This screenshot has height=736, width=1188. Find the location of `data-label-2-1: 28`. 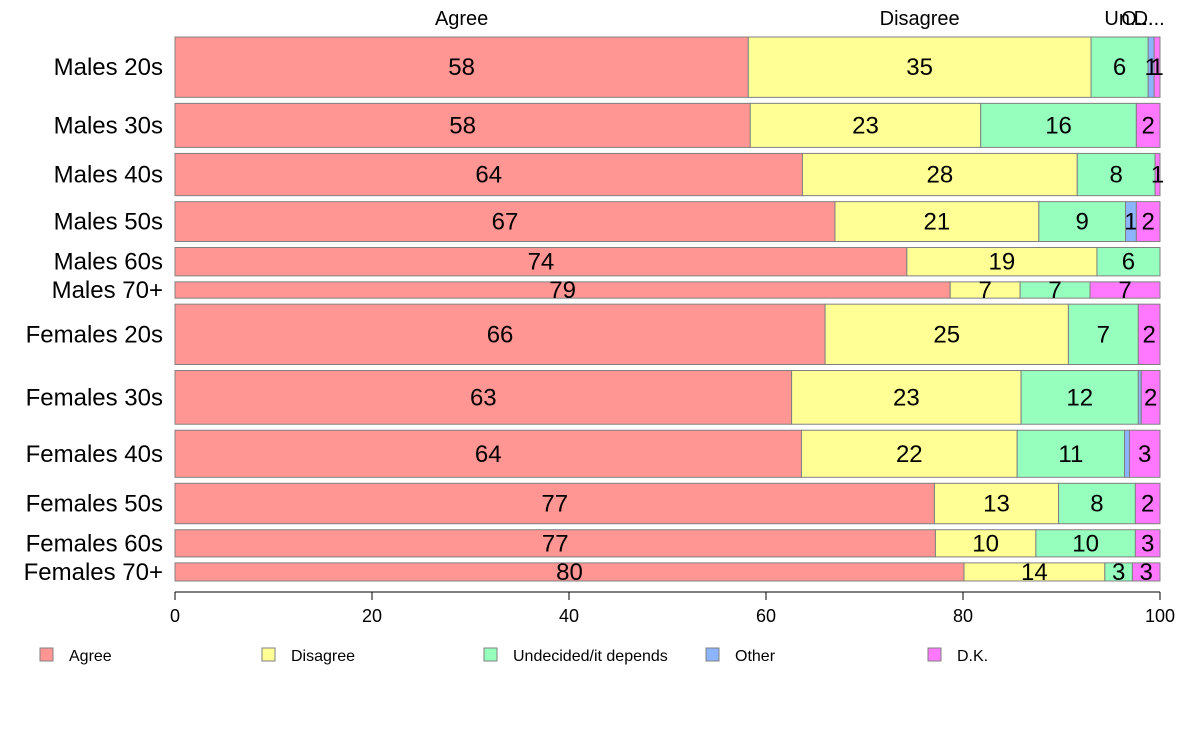

data-label-2-1: 28 is located at coordinates (940, 175).